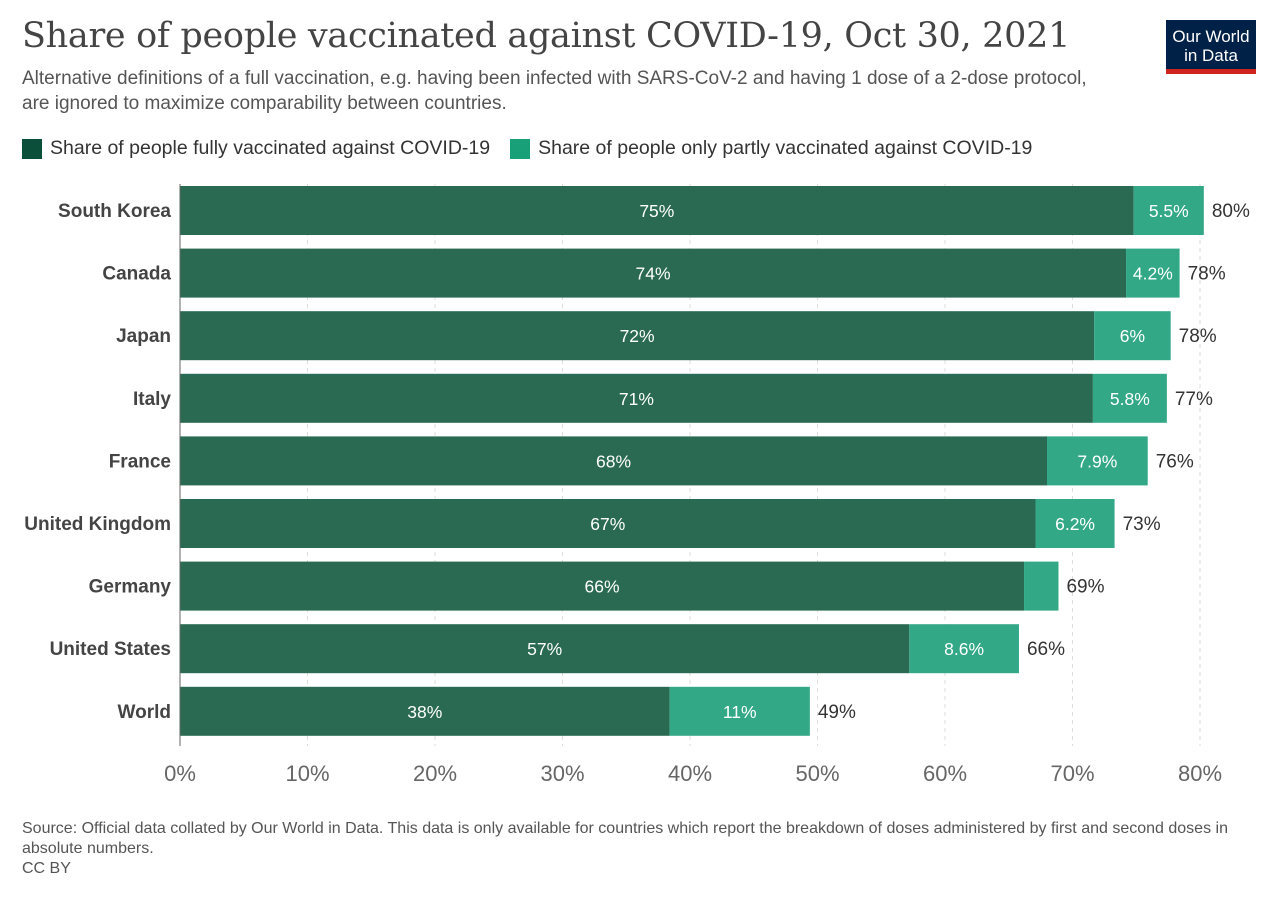 The height and width of the screenshot is (903, 1280). Describe the element at coordinates (32, 148) in the screenshot. I see `legend-swatch-full` at that location.